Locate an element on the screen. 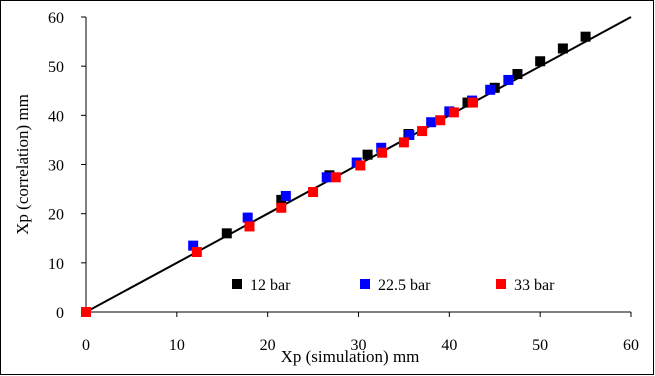  legend-label: 33 bar is located at coordinates (534, 285).